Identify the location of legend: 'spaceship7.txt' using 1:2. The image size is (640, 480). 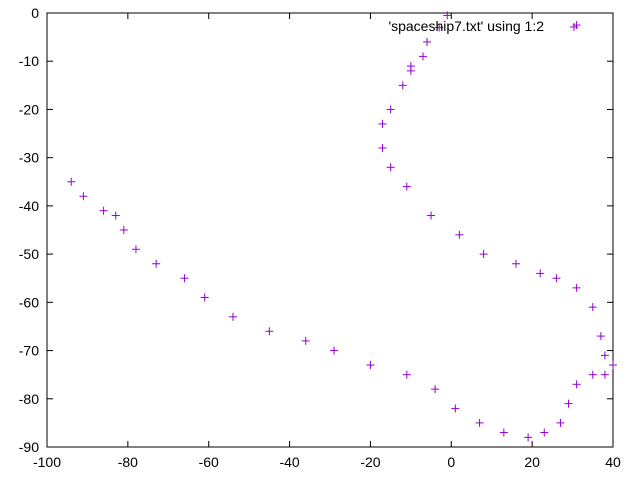
(483, 26).